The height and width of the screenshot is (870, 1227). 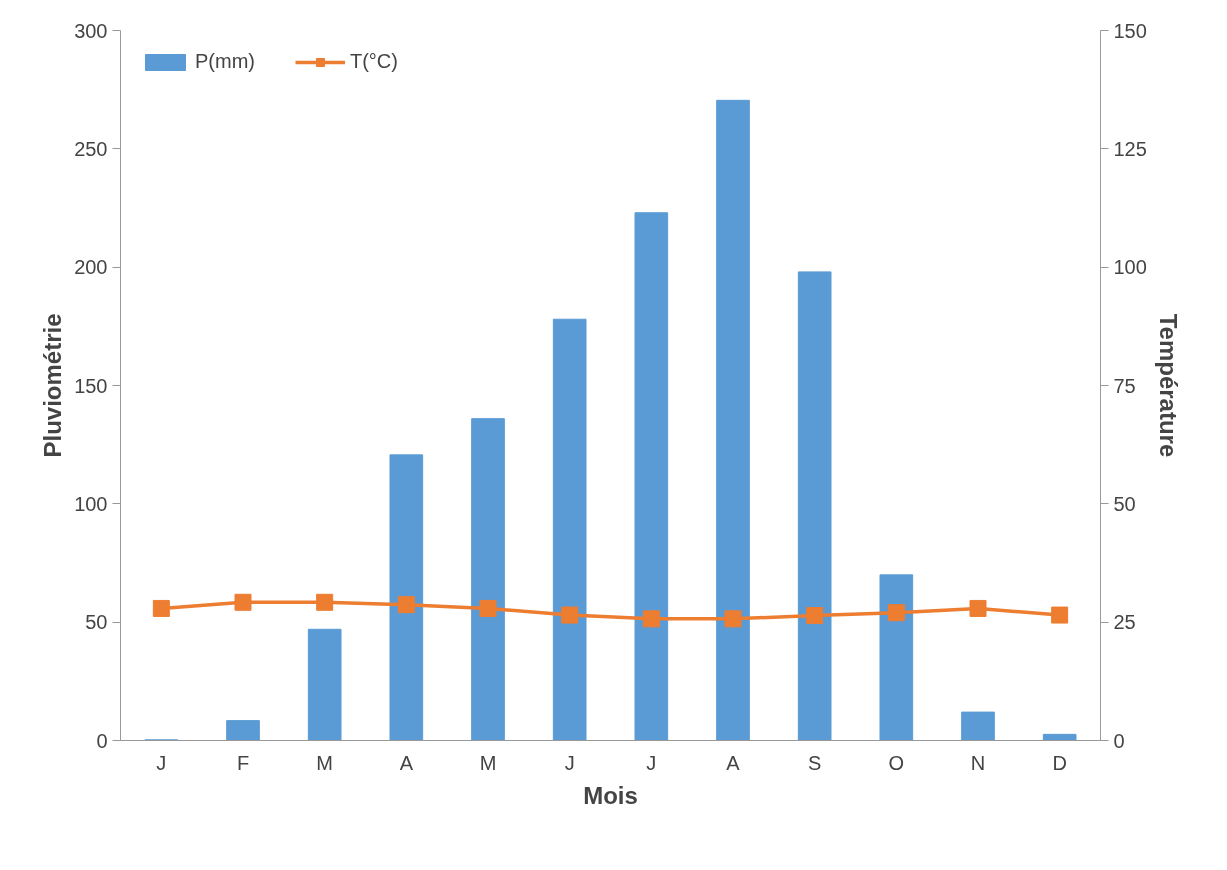 I want to click on x-tick-label: S, so click(x=815, y=762).